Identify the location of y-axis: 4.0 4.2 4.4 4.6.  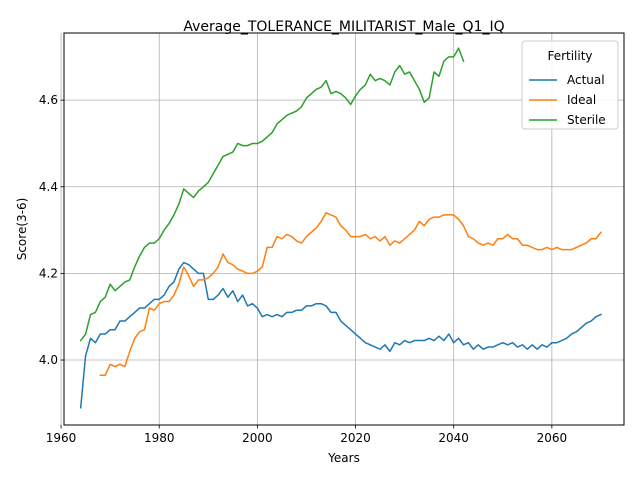
(51, 230).